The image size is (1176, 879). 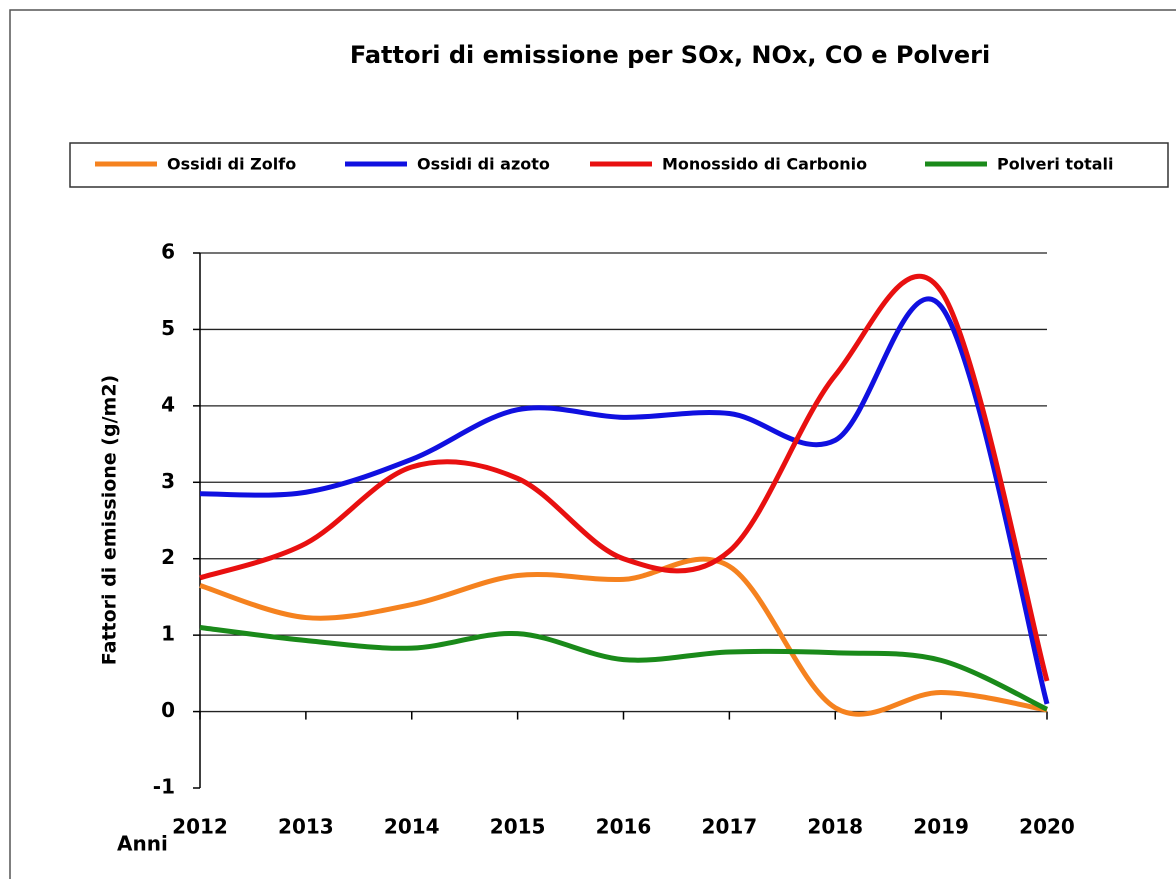 I want to click on y-tick-label: 2, so click(x=168, y=557).